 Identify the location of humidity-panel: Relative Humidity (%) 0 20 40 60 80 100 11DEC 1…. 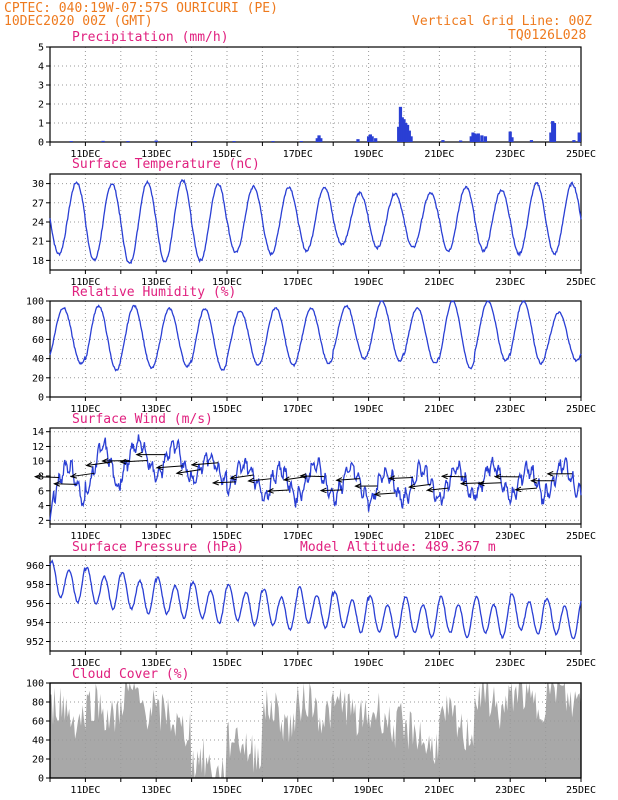
(311, 350).